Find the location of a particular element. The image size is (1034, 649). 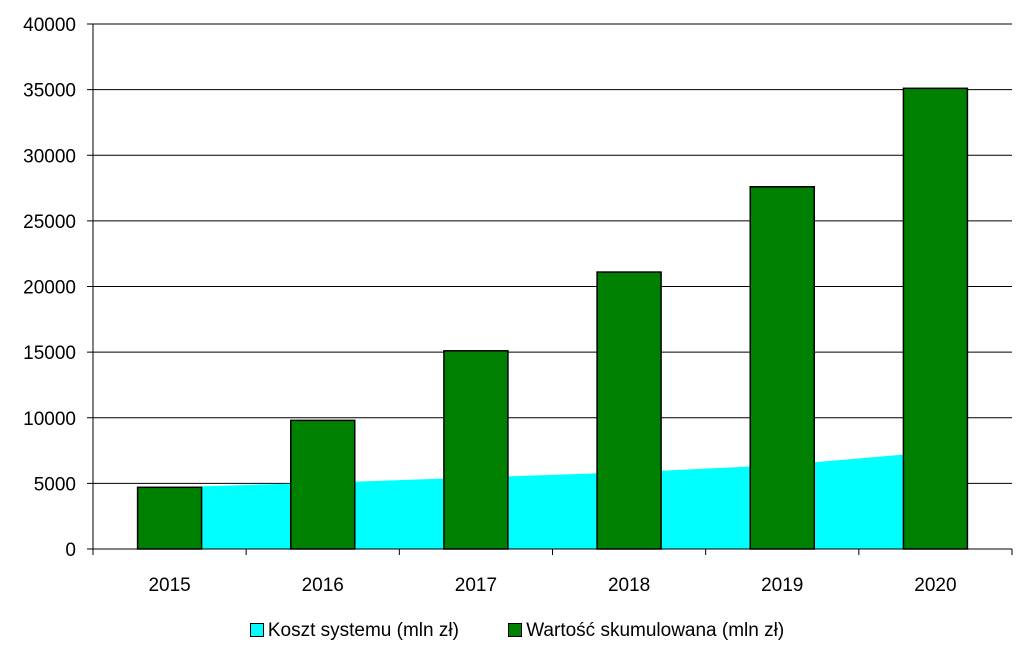

legend-swatch-wartosc is located at coordinates (515, 630).